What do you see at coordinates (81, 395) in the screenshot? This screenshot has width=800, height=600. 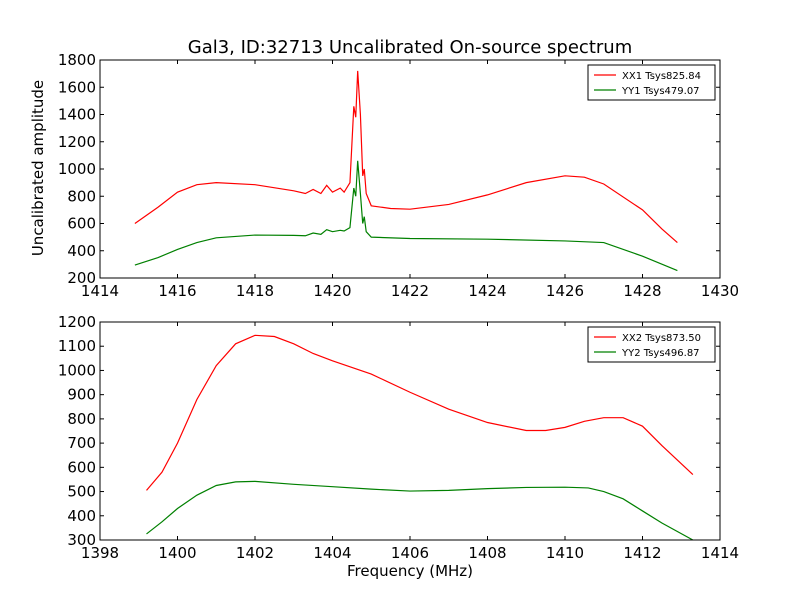 I see `y-tick-label: 900` at bounding box center [81, 395].